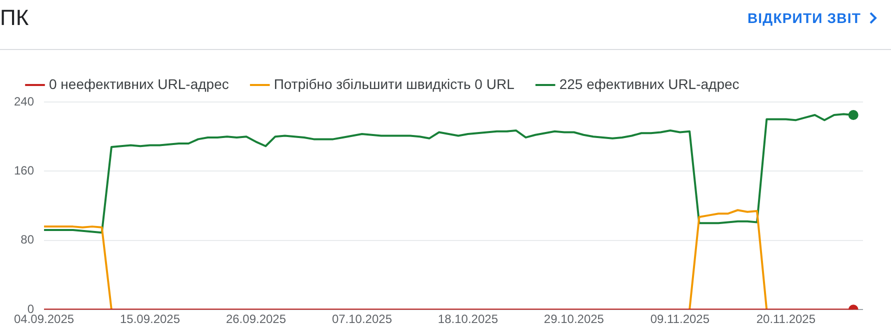 The width and height of the screenshot is (891, 330). I want to click on x-tick-label: 15.09.2025, so click(150, 319).